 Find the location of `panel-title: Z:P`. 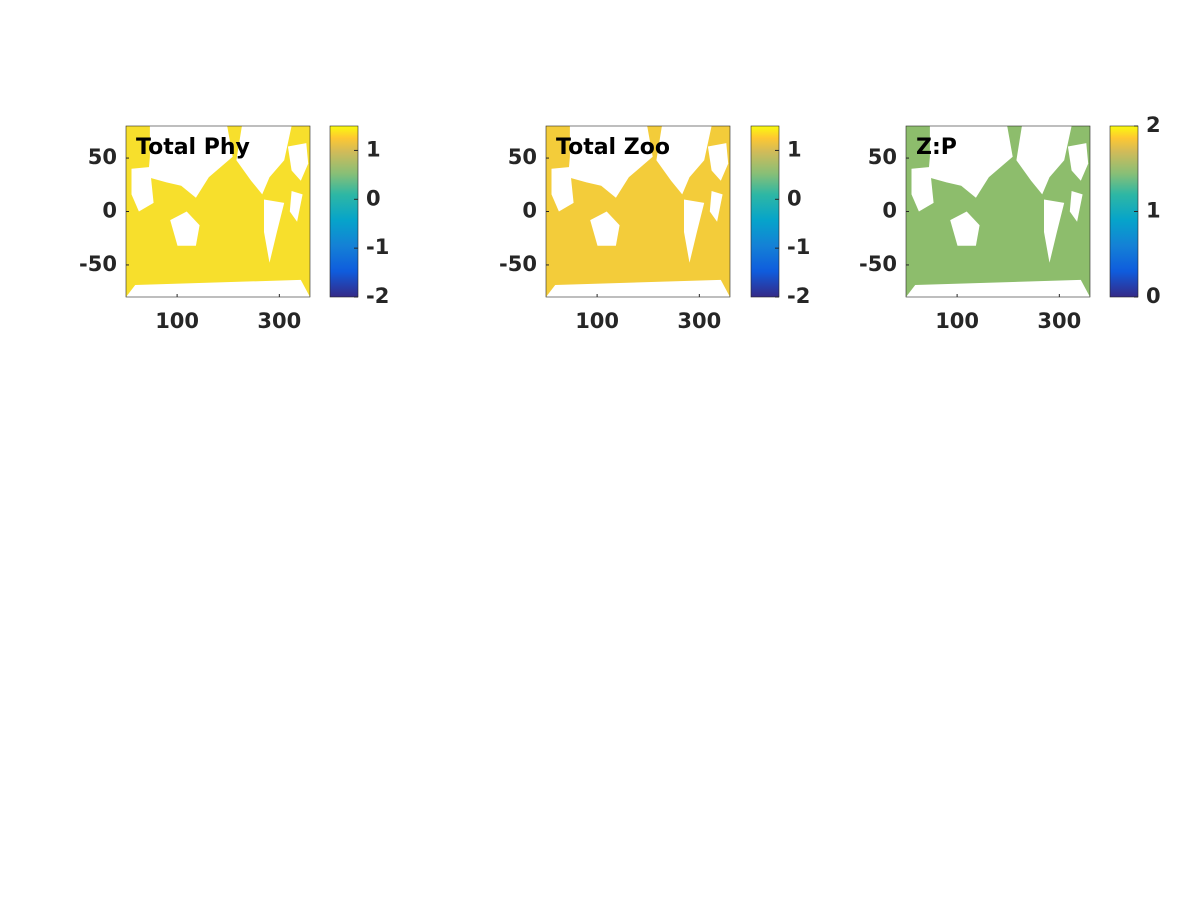

panel-title: Z:P is located at coordinates (936, 147).